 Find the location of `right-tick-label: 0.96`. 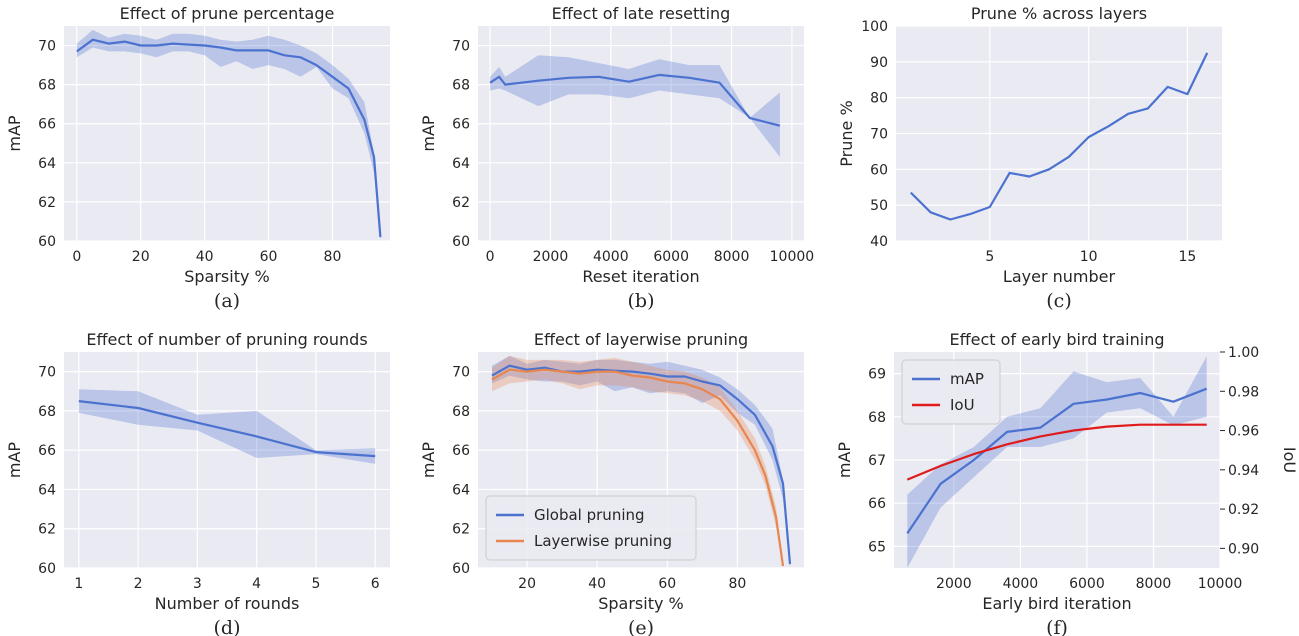

right-tick-label: 0.96 is located at coordinates (1243, 432).